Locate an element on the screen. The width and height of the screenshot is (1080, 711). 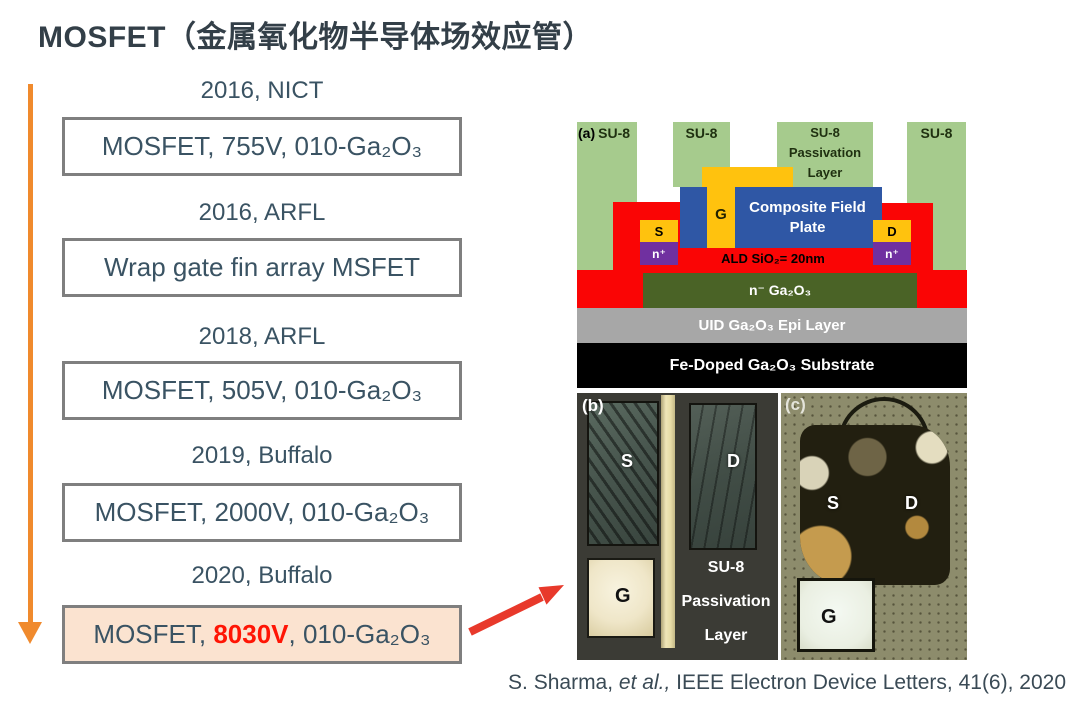
timeline-box: MOSFET, 2000V, 010-Ga₂O₃ is located at coordinates (262, 512).